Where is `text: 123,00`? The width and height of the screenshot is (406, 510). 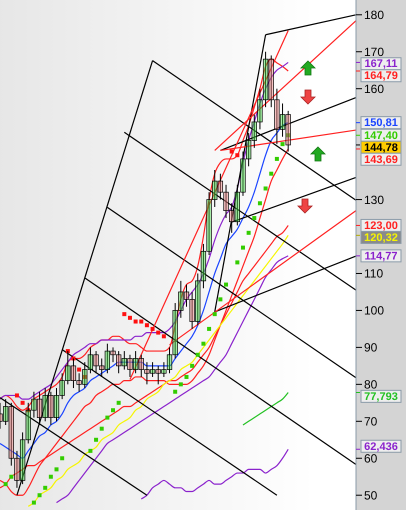
text: 123,00 is located at coordinates (381, 226).